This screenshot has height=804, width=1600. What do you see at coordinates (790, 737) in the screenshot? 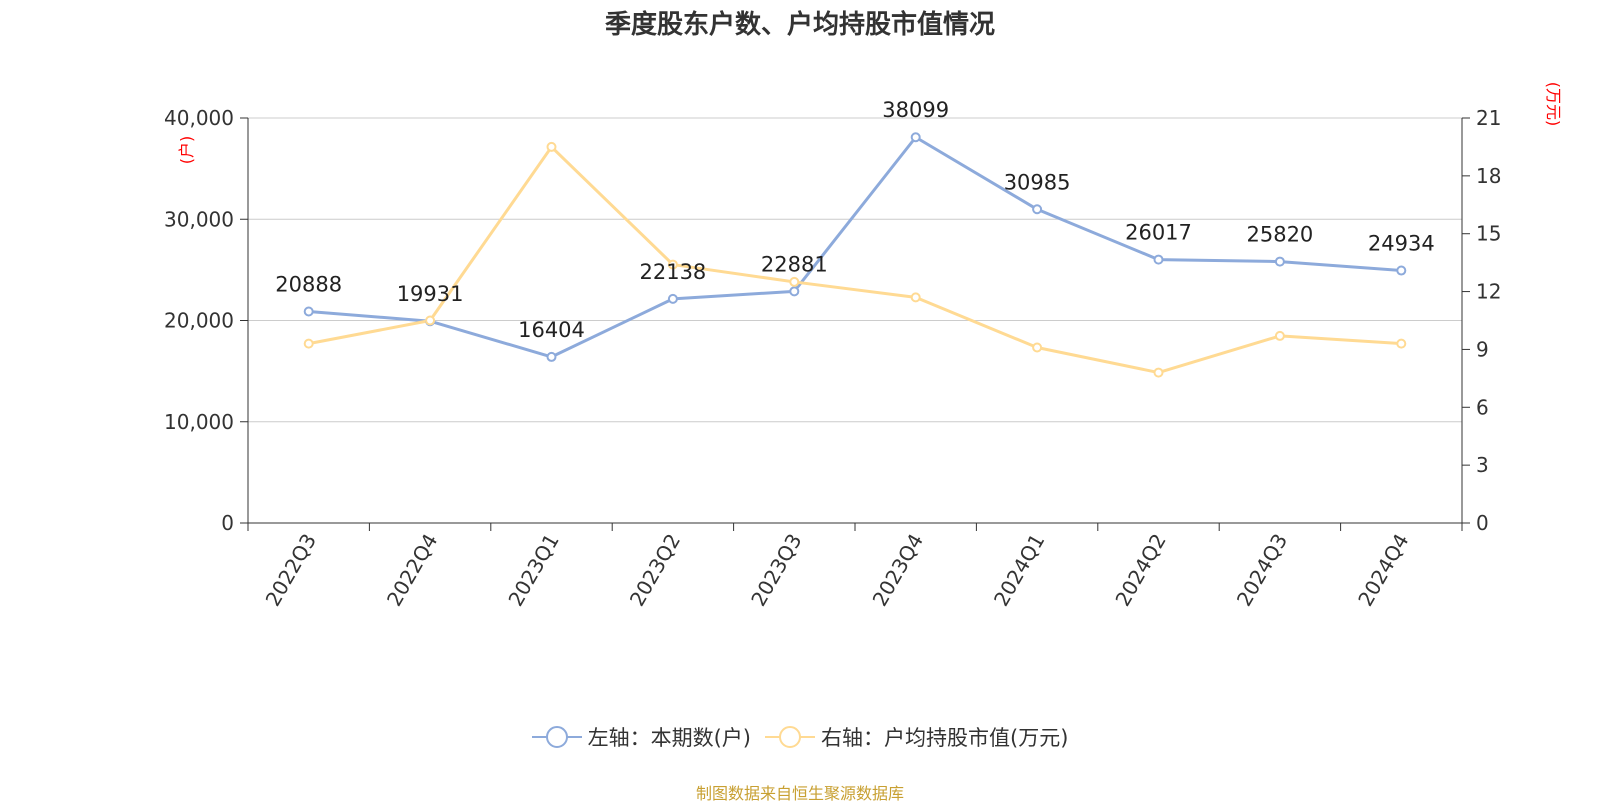
I see `legend-right-marker-icon` at bounding box center [790, 737].